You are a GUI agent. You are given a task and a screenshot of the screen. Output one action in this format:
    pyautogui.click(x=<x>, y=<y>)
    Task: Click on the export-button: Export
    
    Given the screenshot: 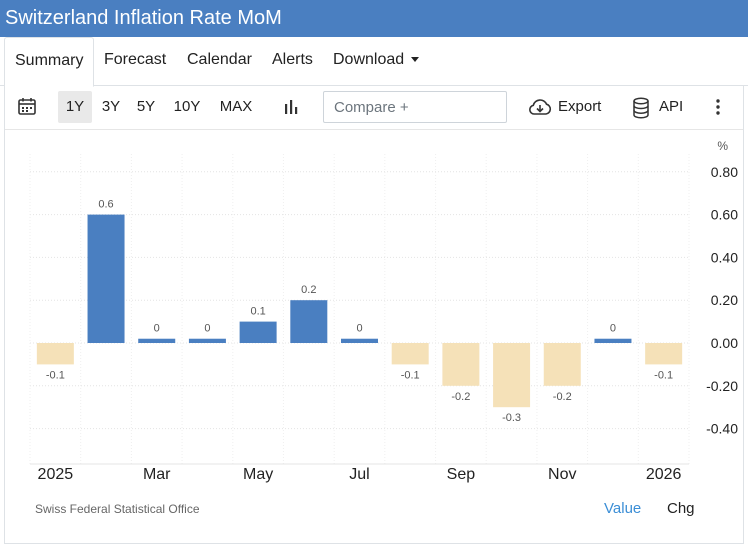 What is the action you would take?
    pyautogui.click(x=580, y=106)
    